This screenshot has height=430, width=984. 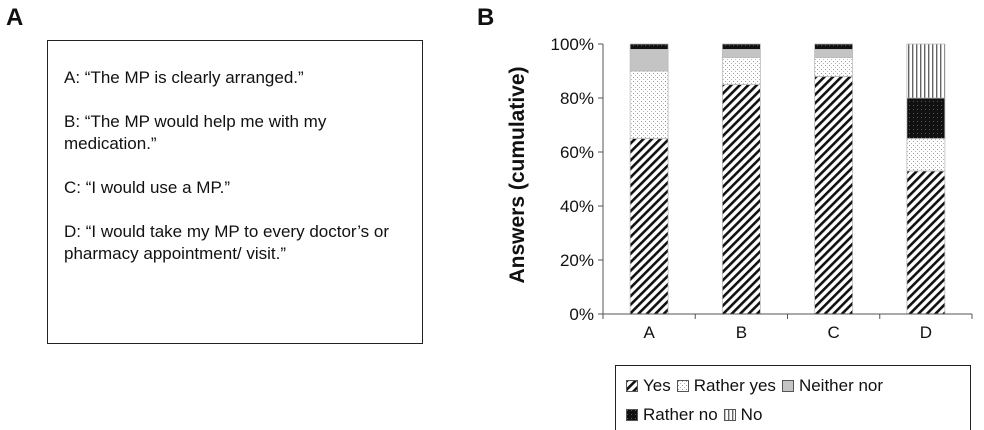 What do you see at coordinates (680, 414) in the screenshot?
I see `legend-label: Rather no` at bounding box center [680, 414].